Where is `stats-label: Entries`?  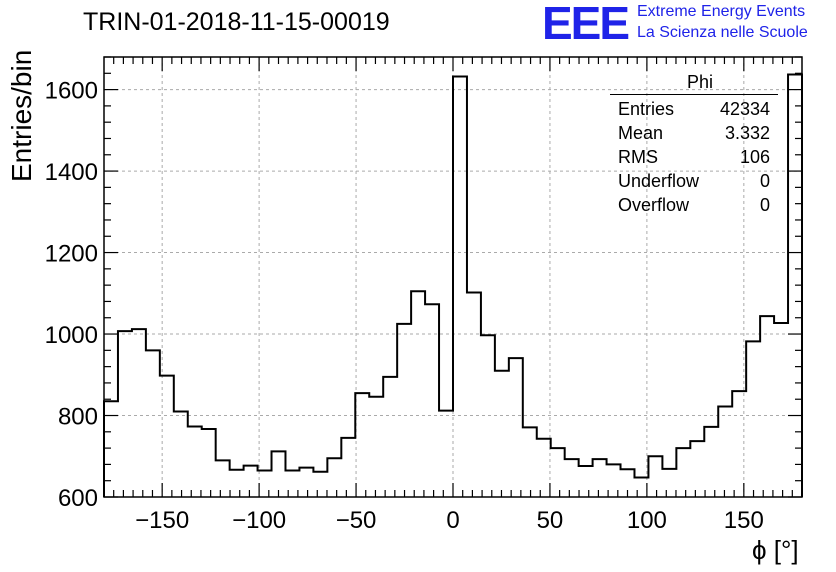
stats-label: Entries is located at coordinates (646, 109).